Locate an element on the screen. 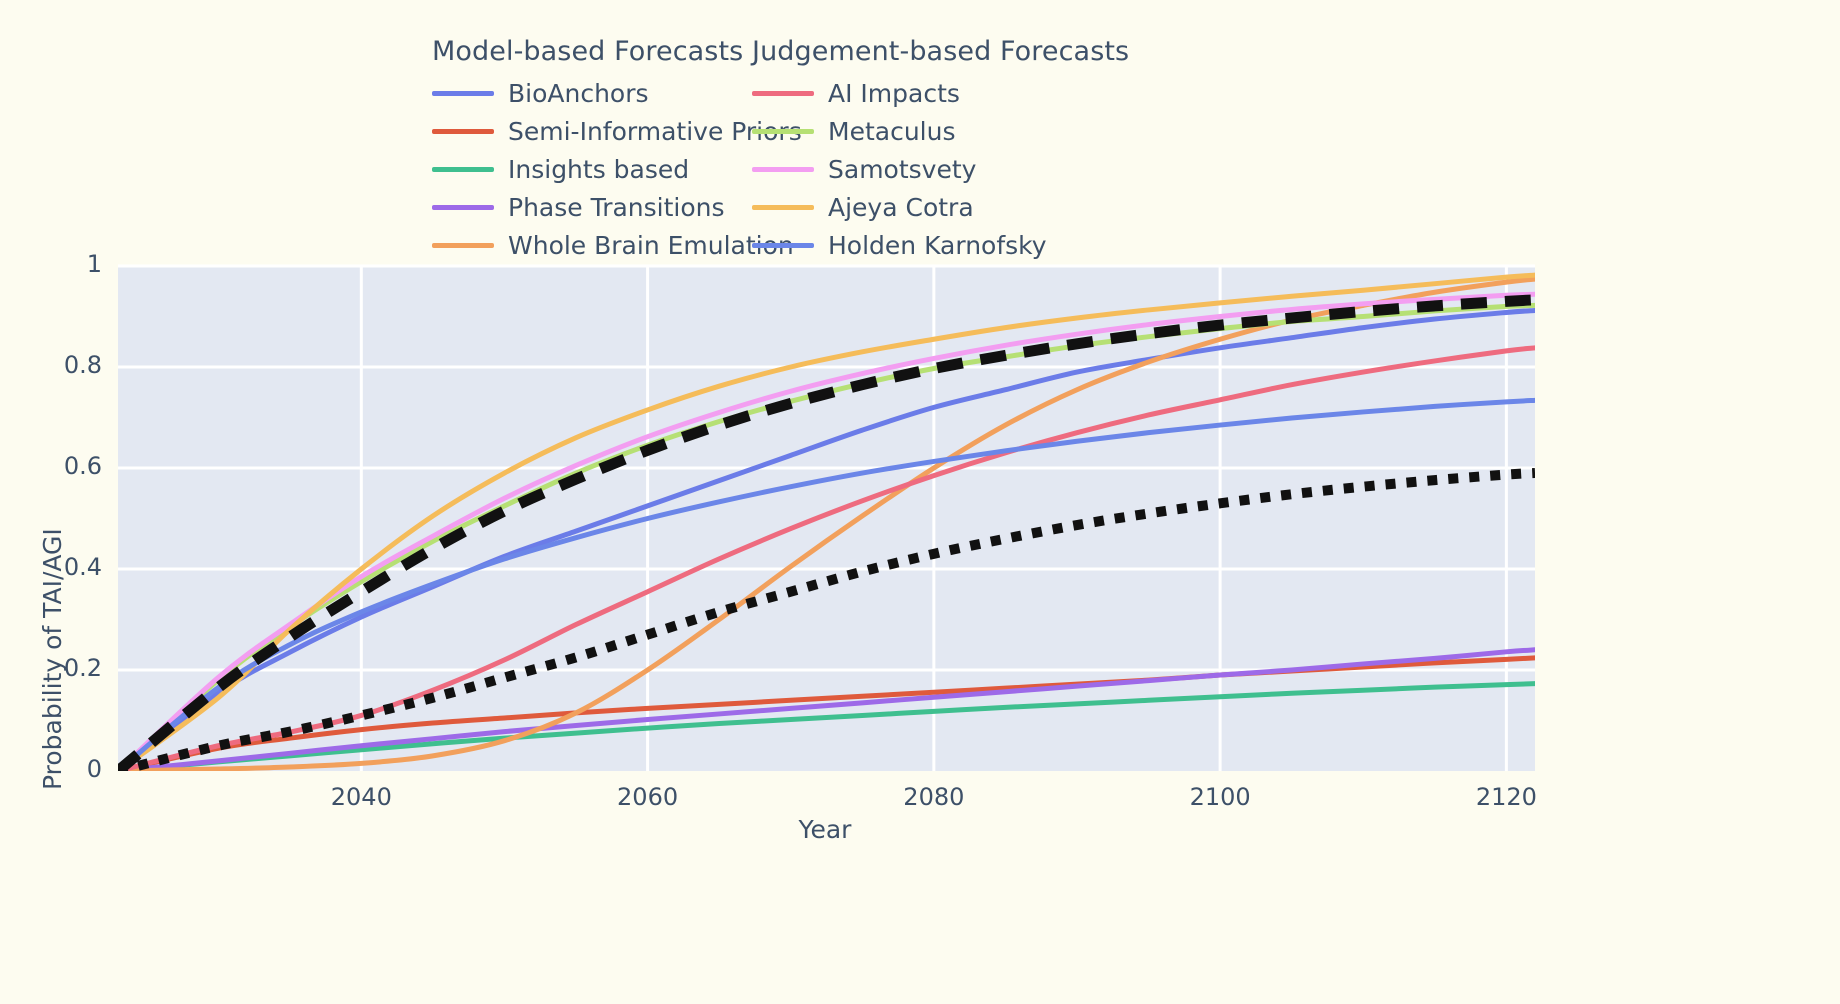 This screenshot has height=1004, width=1840. legend-title-model-based: Model-based Forecasts is located at coordinates (588, 51).